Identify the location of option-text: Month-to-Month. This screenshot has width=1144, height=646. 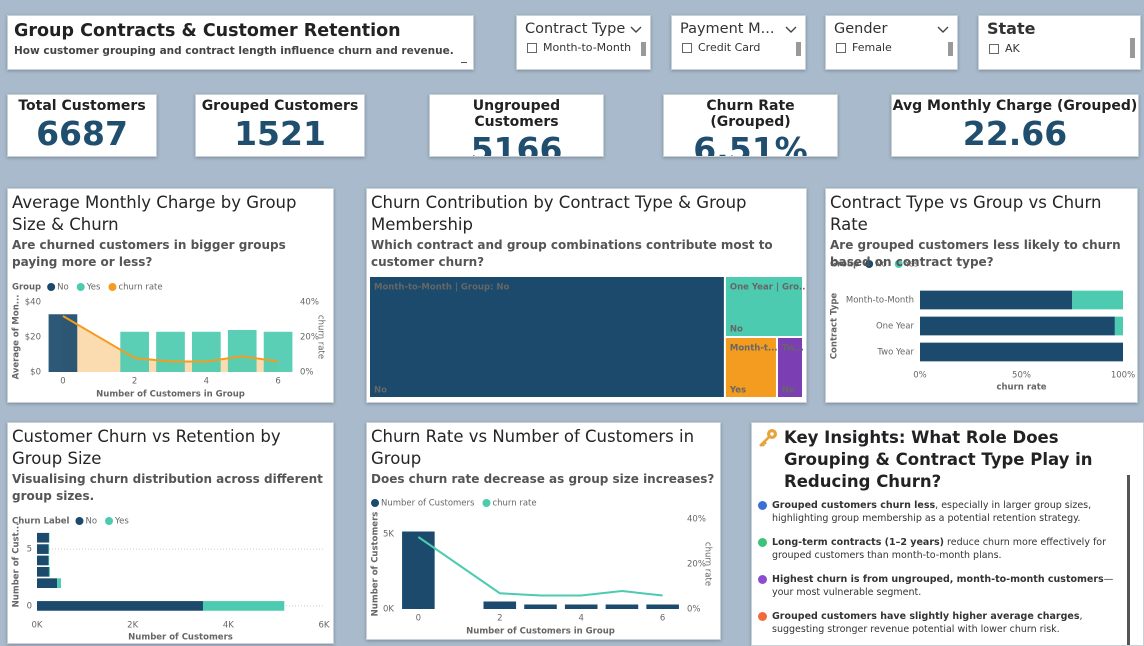
(587, 47).